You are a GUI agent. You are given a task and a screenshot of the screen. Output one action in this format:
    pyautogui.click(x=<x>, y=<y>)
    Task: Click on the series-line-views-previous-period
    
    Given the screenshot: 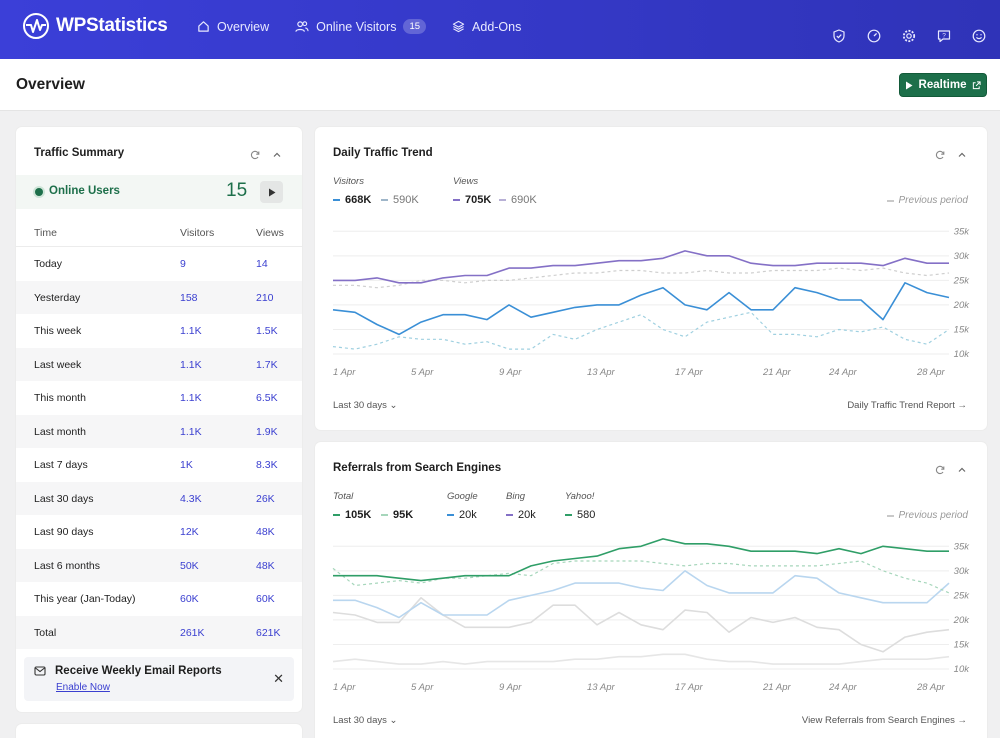 What is the action you would take?
    pyautogui.click(x=641, y=278)
    